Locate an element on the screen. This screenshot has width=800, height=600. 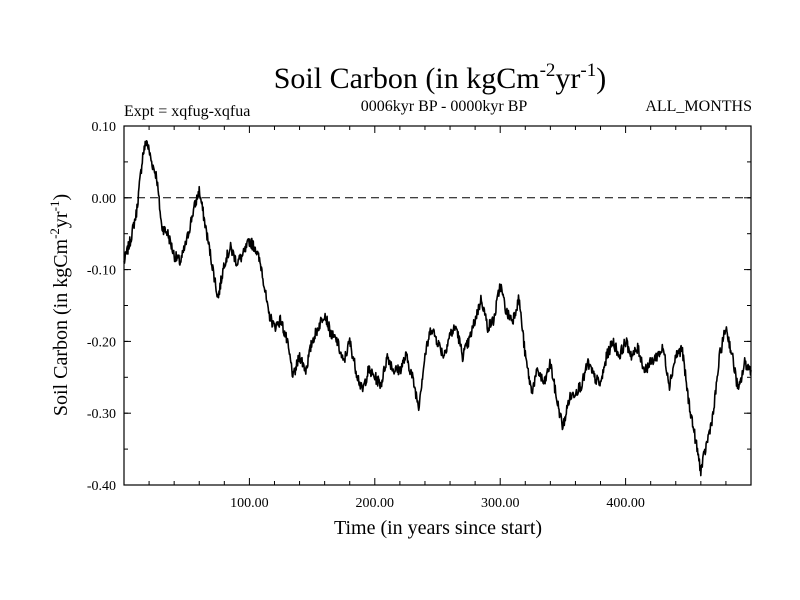
subtitle-months: ALL_MONTHS is located at coordinates (698, 106).